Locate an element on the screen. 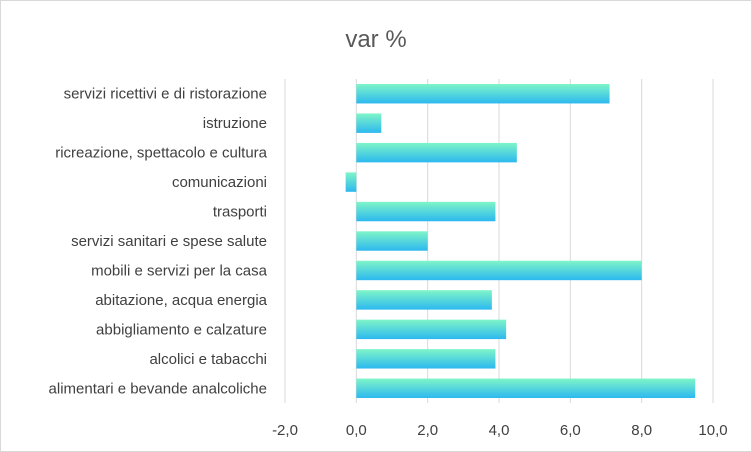 The image size is (752, 452). category-label: servizi sanitari e spese salute is located at coordinates (169, 241).